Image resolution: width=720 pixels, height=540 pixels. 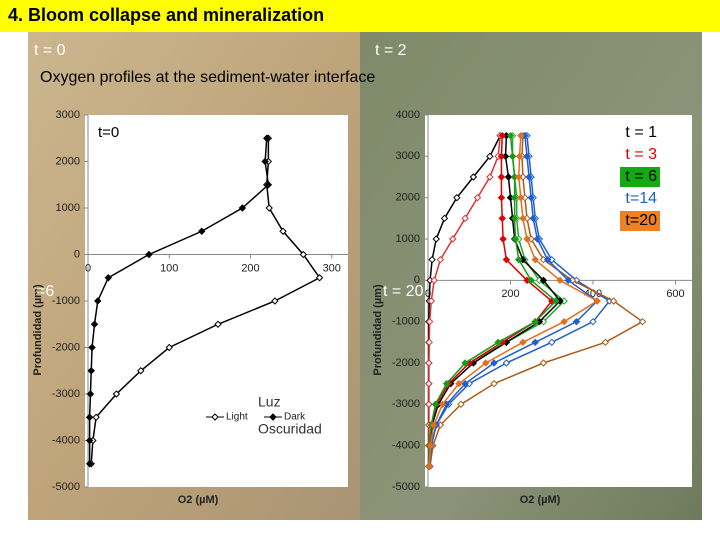 I want to click on annotation: t = 20, so click(x=403, y=291).